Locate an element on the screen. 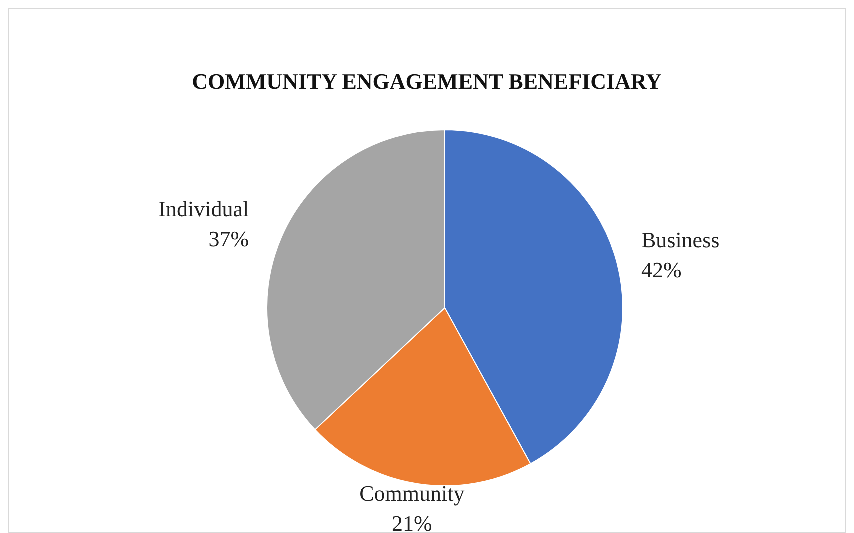 This screenshot has width=854, height=533. slice-label: Community is located at coordinates (412, 493).